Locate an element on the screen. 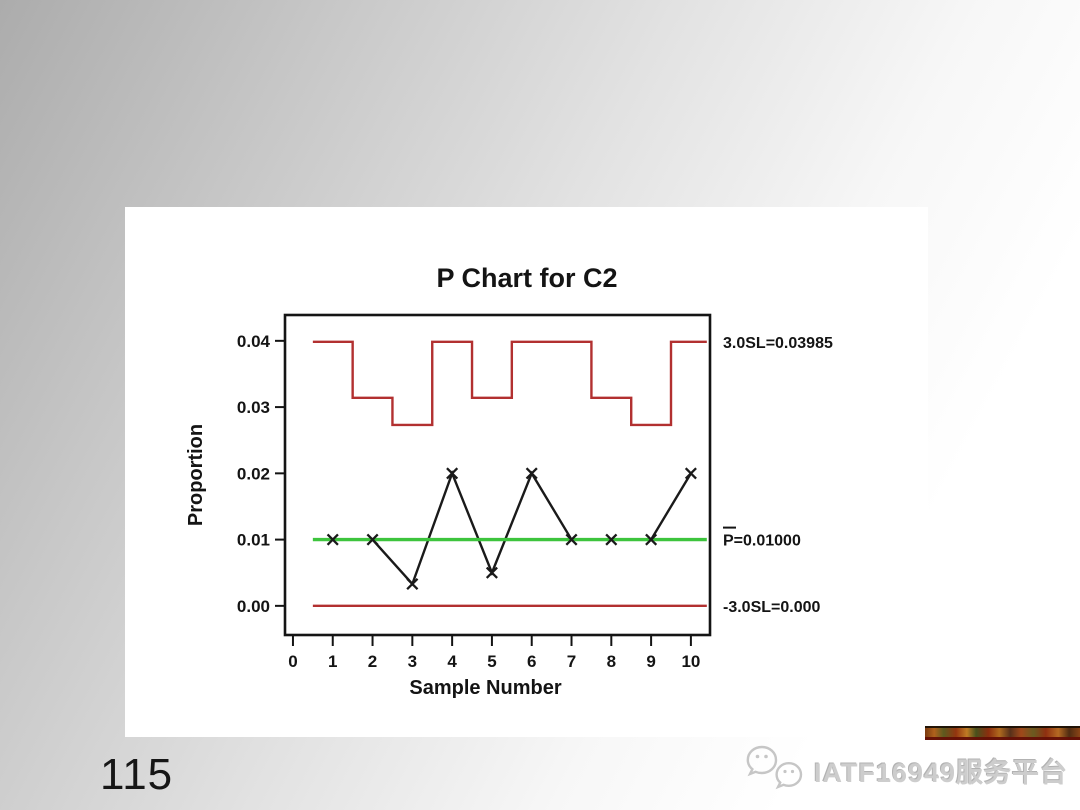 The image size is (1080, 810). svg-text: 0.04 is located at coordinates (254, 341).